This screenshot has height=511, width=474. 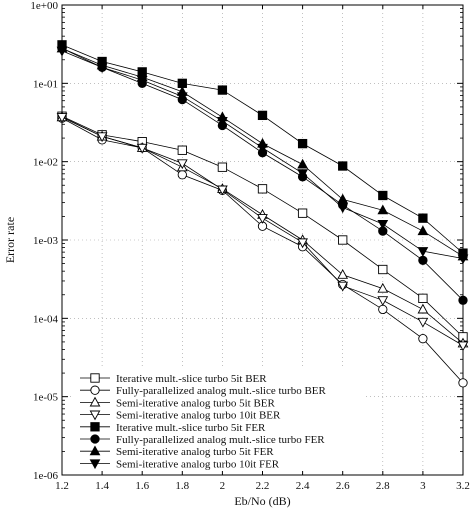 I want to click on x-tick-label: 1.4, so click(x=102, y=486).